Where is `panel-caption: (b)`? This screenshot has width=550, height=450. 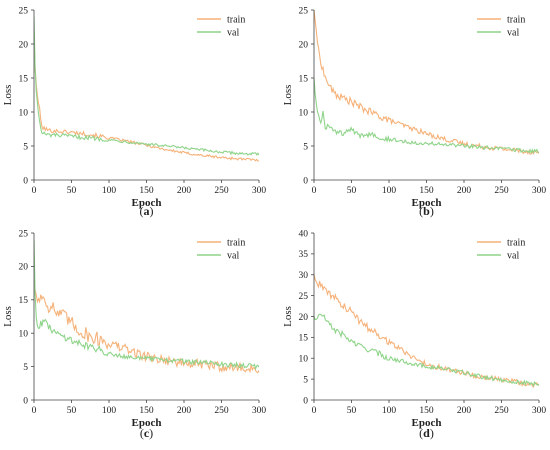 panel-caption: (b) is located at coordinates (426, 211).